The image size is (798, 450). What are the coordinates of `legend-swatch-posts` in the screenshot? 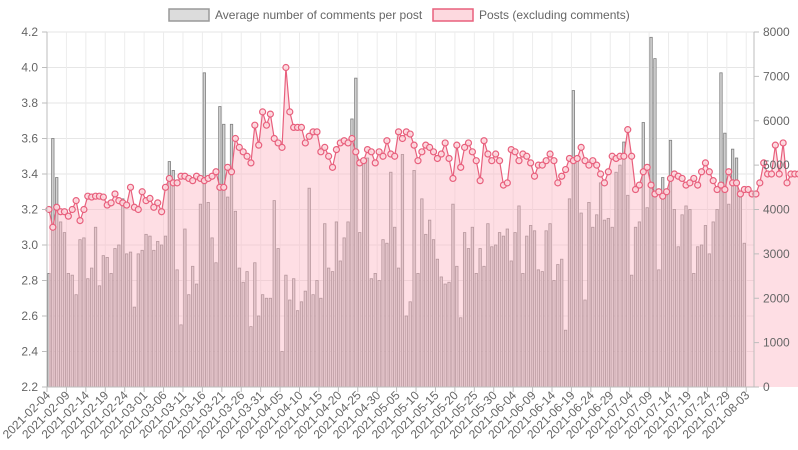 It's located at (453, 15).